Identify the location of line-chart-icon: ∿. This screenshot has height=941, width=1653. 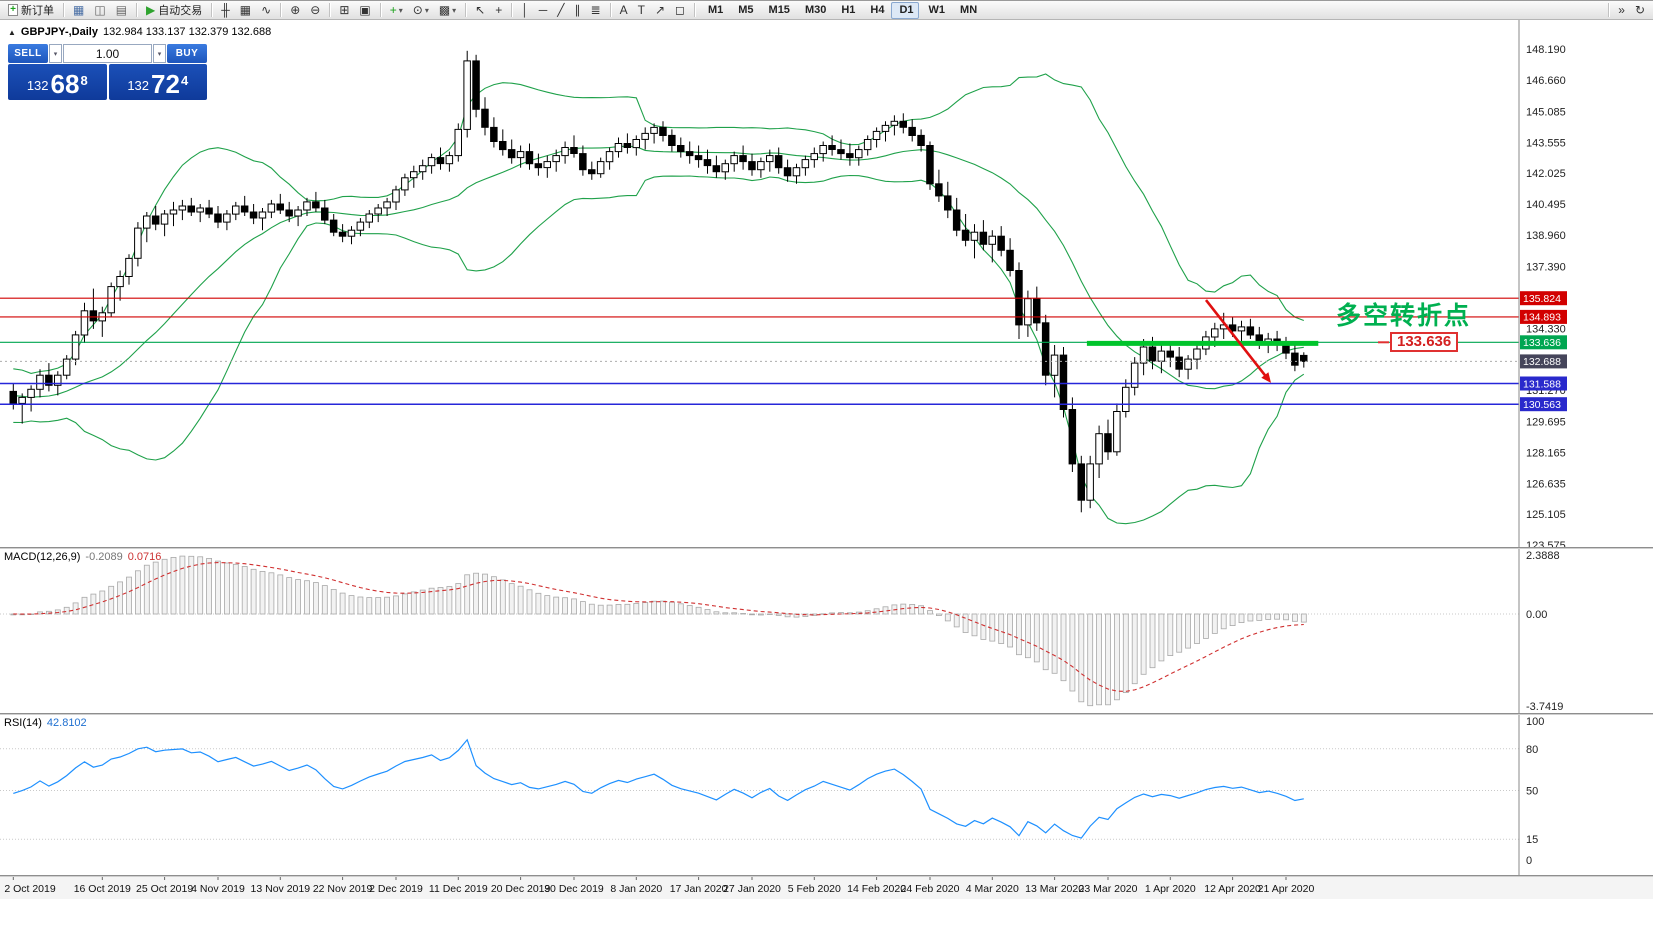
(266, 9).